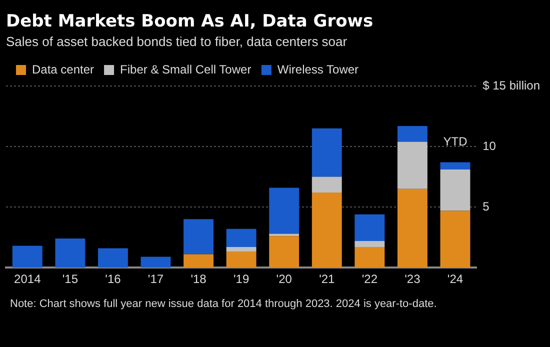 Image resolution: width=550 pixels, height=347 pixels. Describe the element at coordinates (63, 69) in the screenshot. I see `legend-label: Data center` at that location.